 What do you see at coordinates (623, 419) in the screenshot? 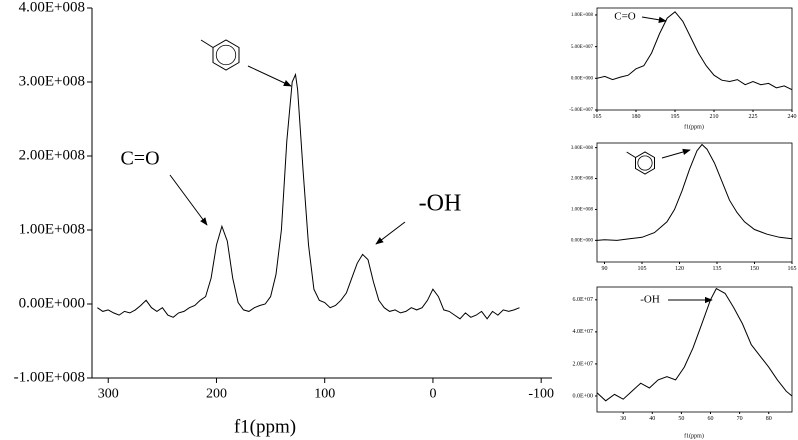
I see `x-tick-label: 30` at bounding box center [623, 419].